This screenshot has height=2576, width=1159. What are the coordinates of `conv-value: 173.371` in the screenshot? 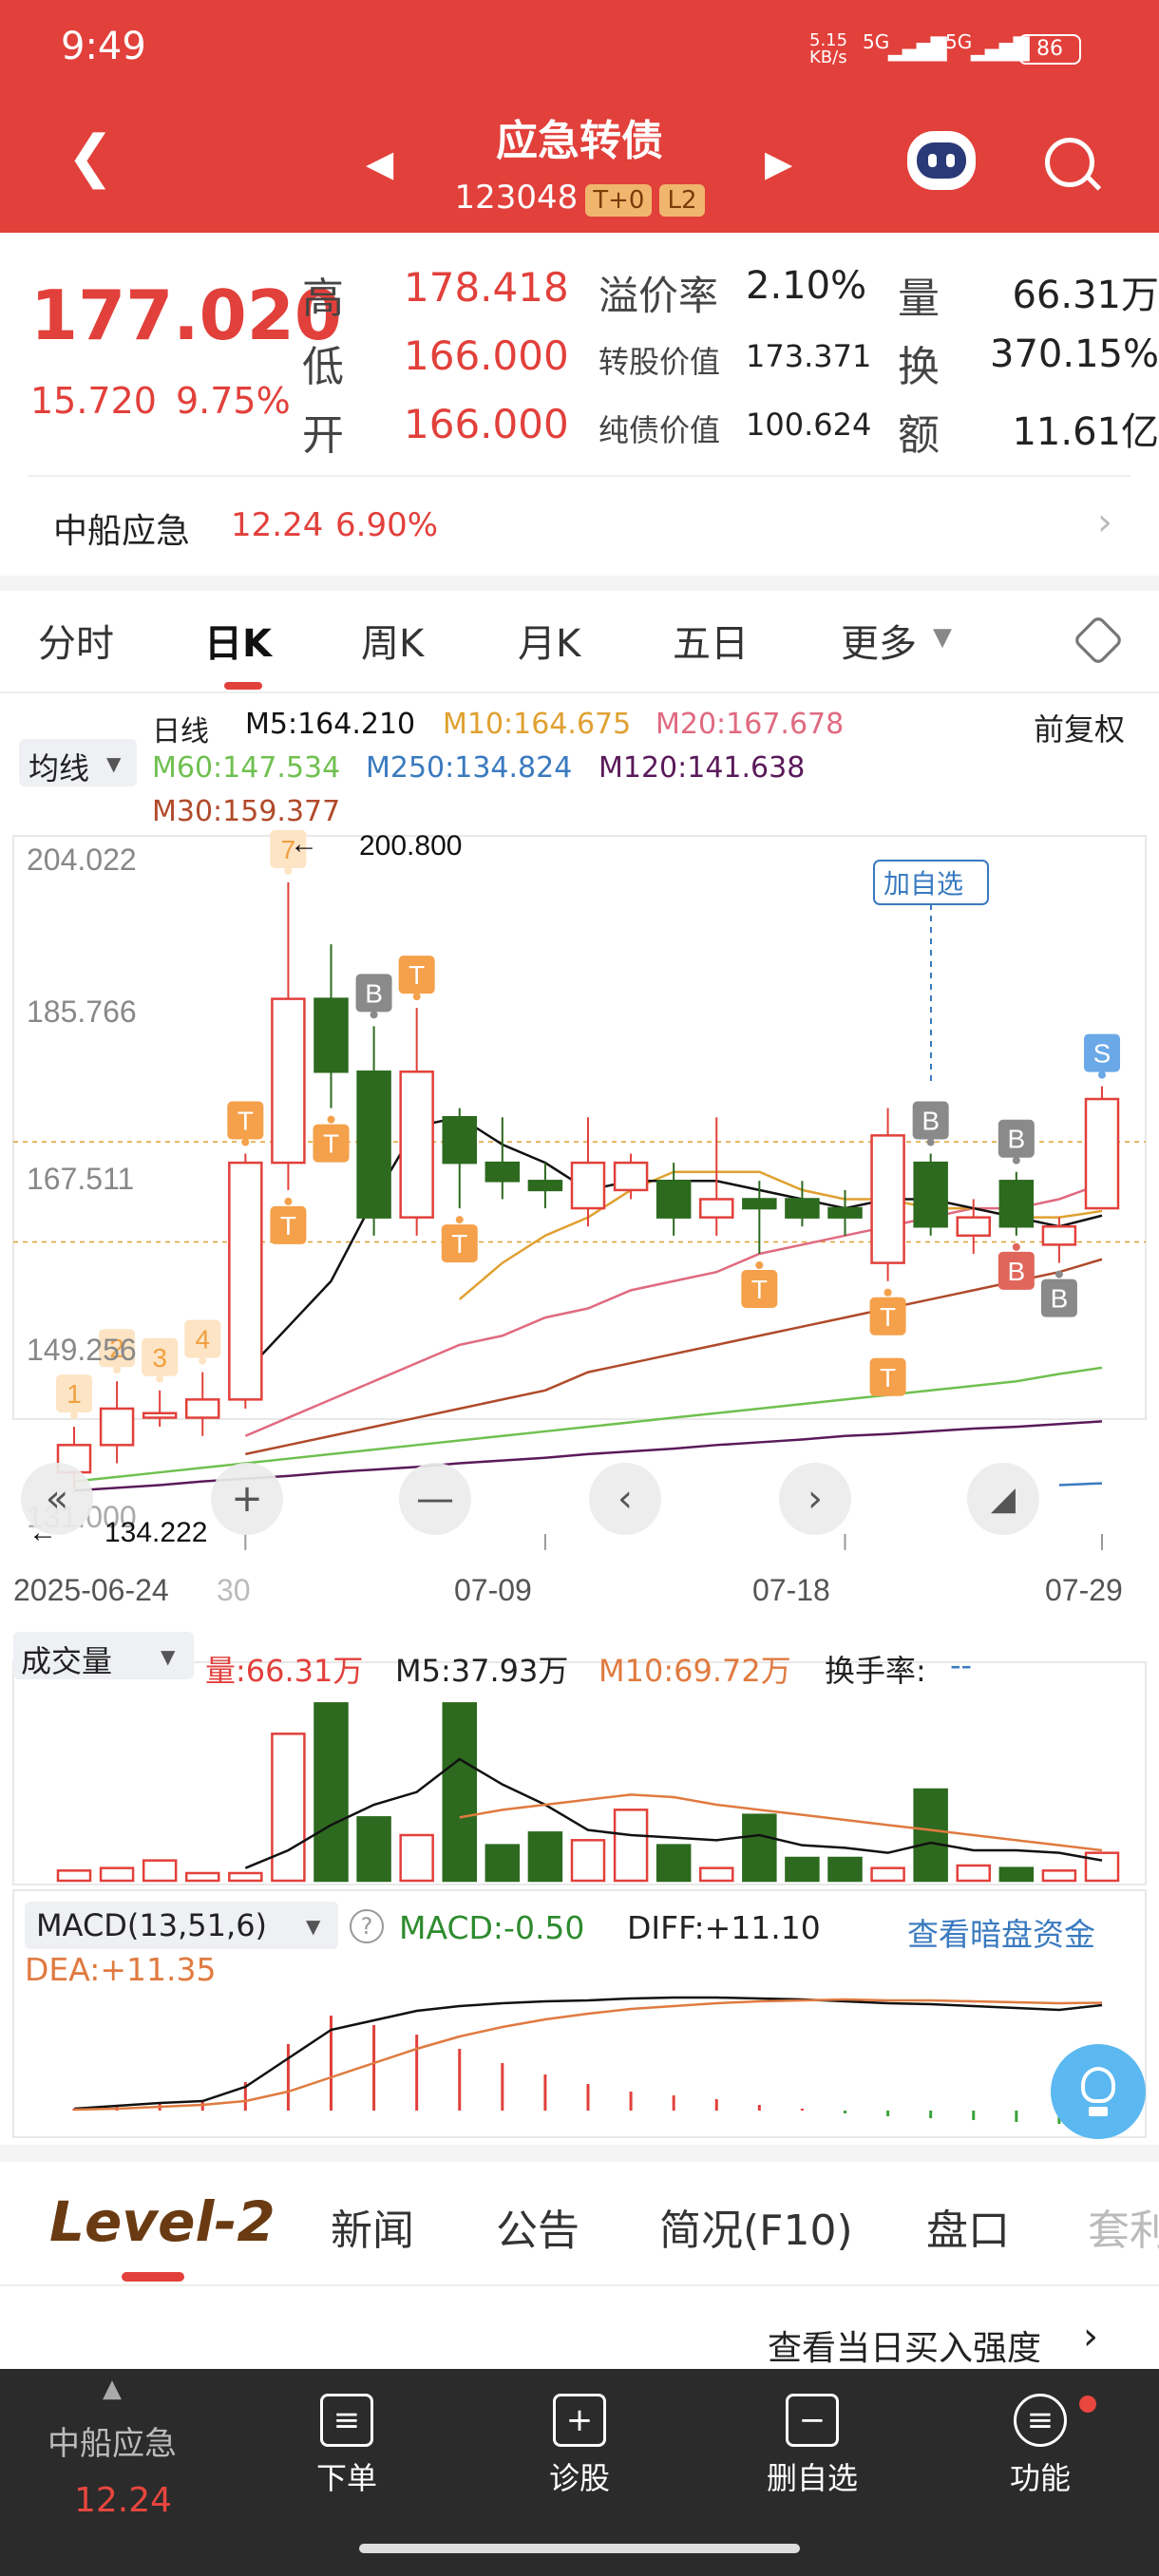 It's located at (809, 356).